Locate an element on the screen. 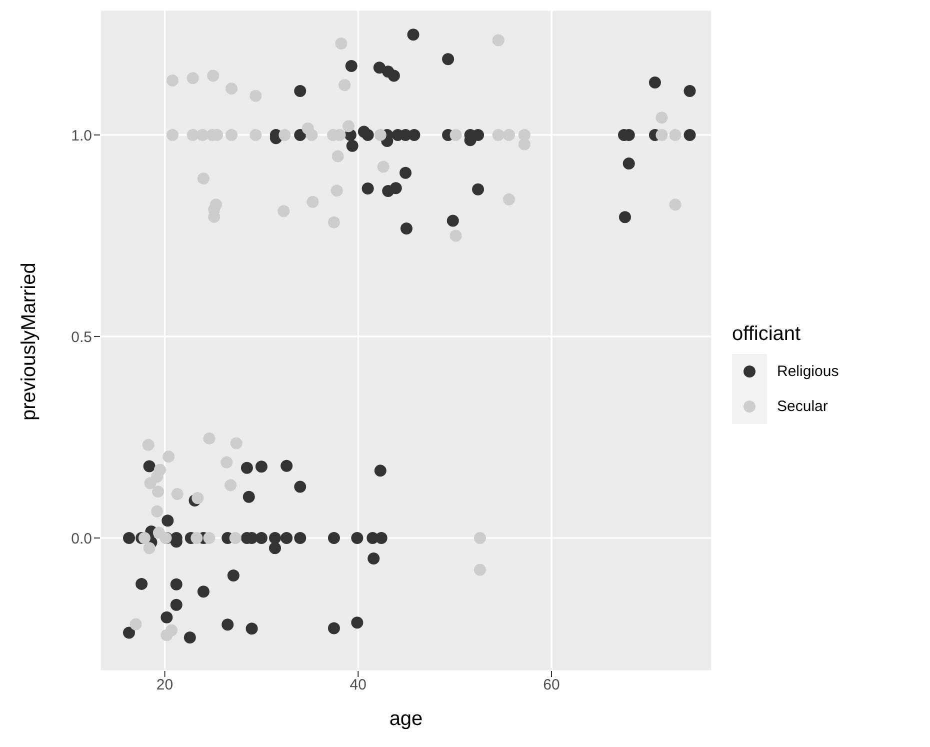 Image resolution: width=930 pixels, height=747 pixels. legend-label: Religious is located at coordinates (808, 371).